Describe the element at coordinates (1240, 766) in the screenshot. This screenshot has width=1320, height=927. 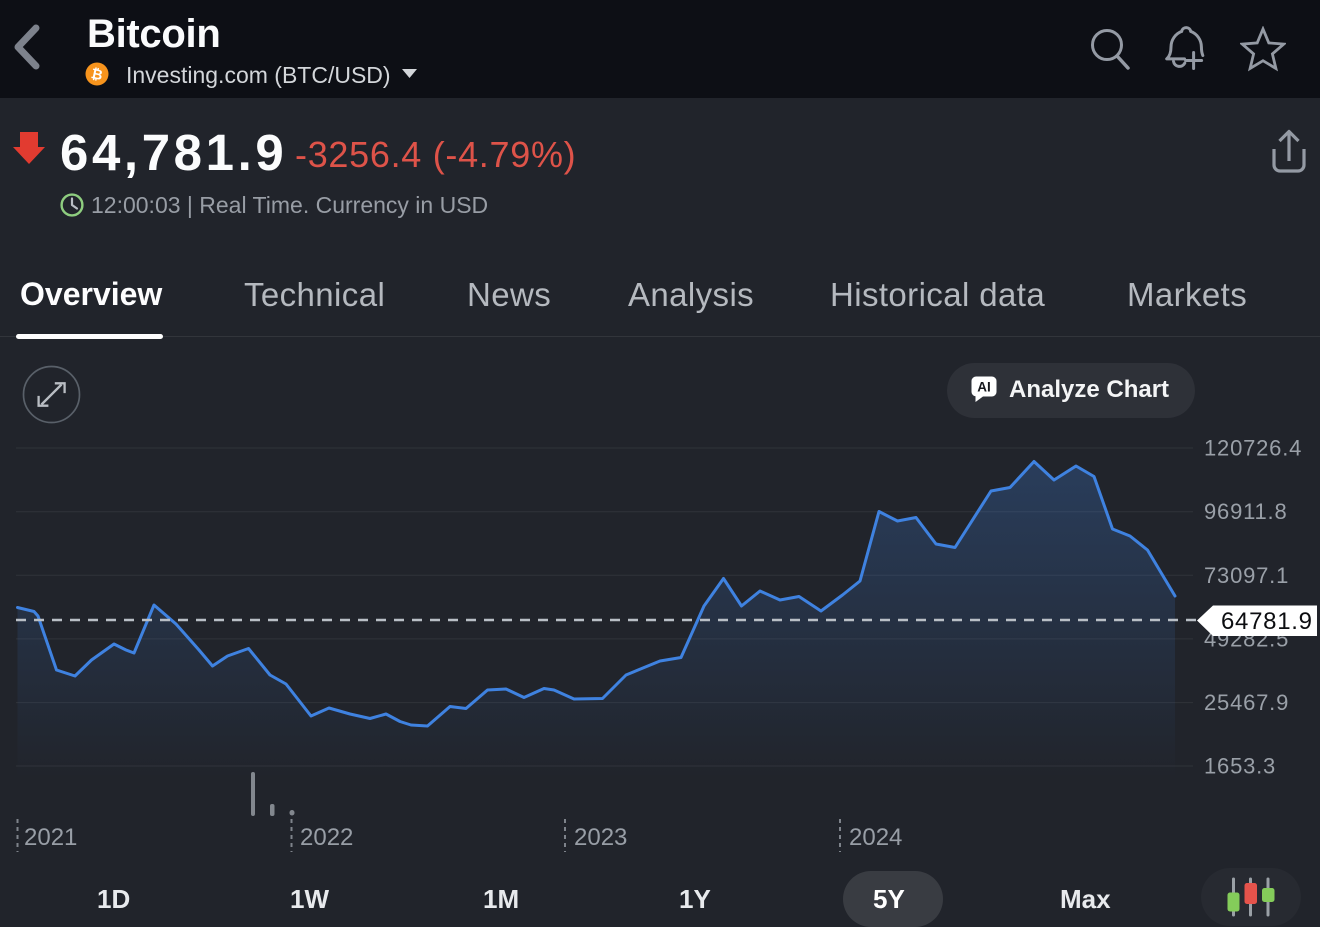
I see `svg-text: 1653.3` at that location.